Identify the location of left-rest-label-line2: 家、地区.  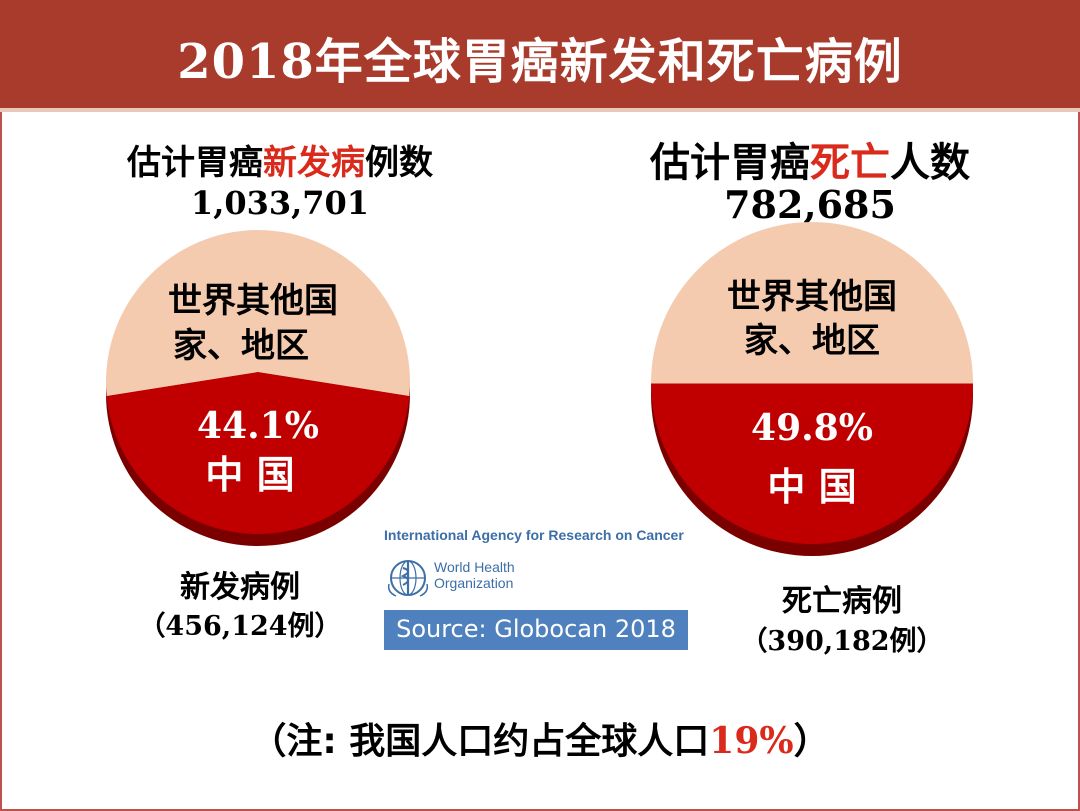
(241, 346).